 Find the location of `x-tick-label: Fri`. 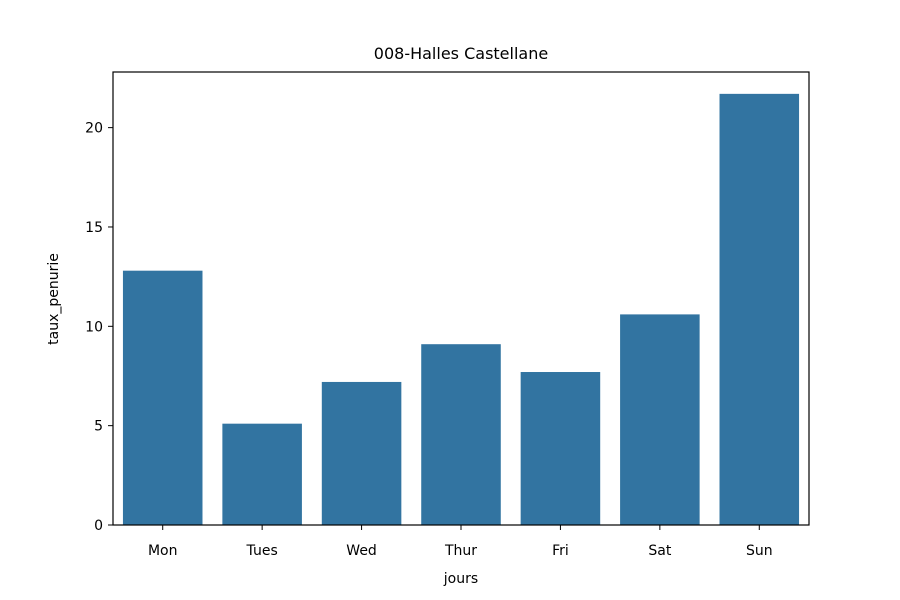

x-tick-label: Fri is located at coordinates (560, 551).